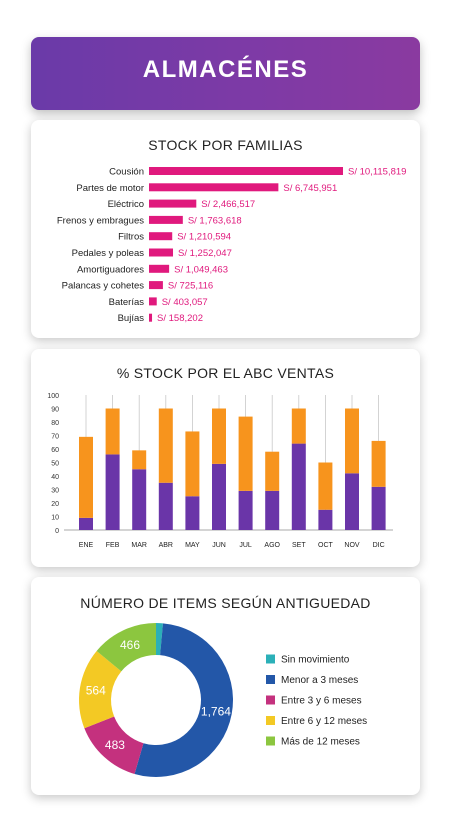  What do you see at coordinates (86, 545) in the screenshot?
I see `x-tick-label: ENE` at bounding box center [86, 545].